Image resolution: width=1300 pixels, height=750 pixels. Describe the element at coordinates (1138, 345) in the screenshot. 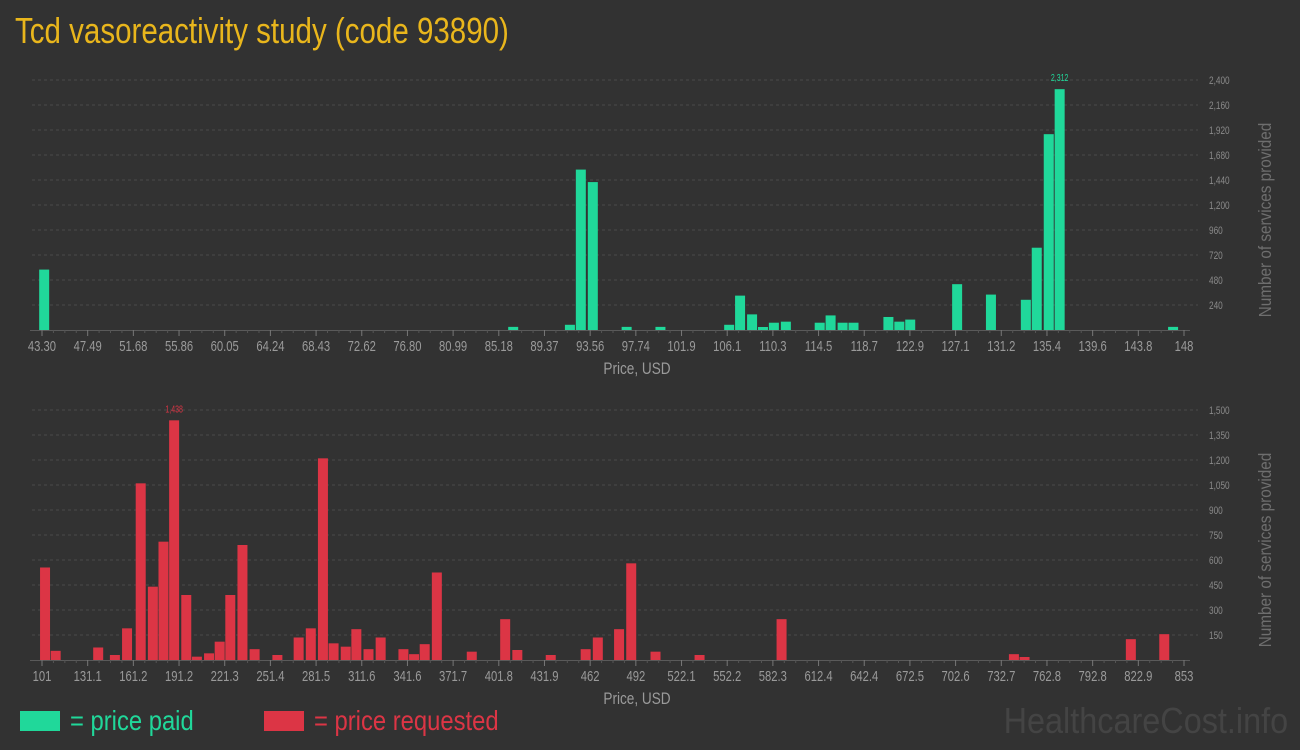

I see `x-tick-label: 143.8` at that location.